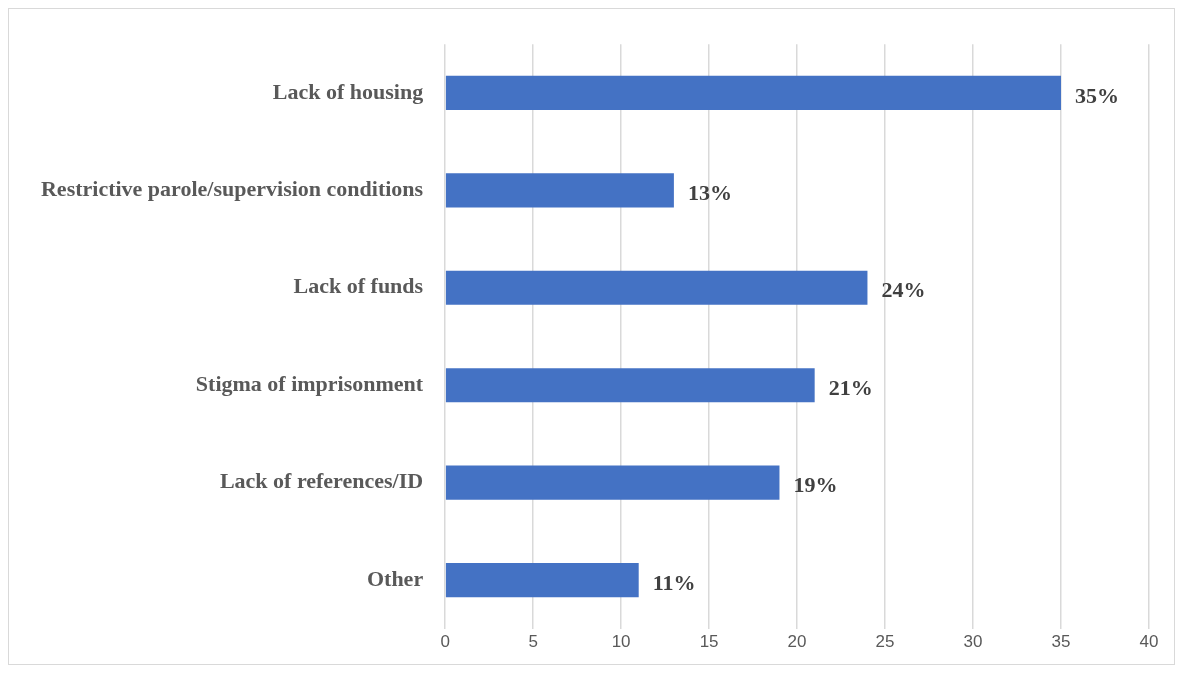 Image resolution: width=1187 pixels, height=677 pixels. I want to click on x-tick-label: 0, so click(445, 641).